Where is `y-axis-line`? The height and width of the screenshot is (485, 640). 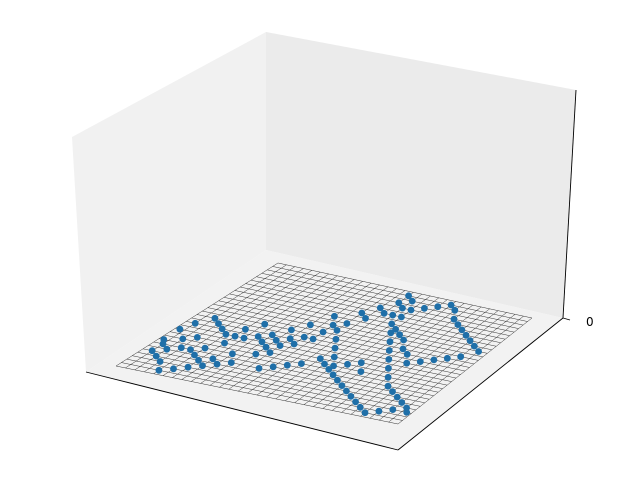
y-axis-line is located at coordinates (480, 384).